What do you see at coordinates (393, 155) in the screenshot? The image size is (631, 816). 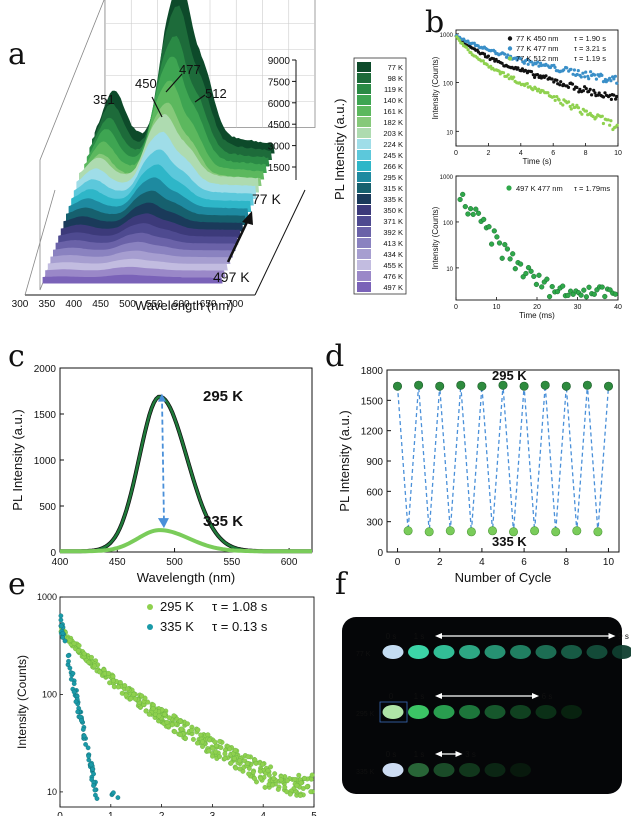 I see `legend-label: 245 K` at bounding box center [393, 155].